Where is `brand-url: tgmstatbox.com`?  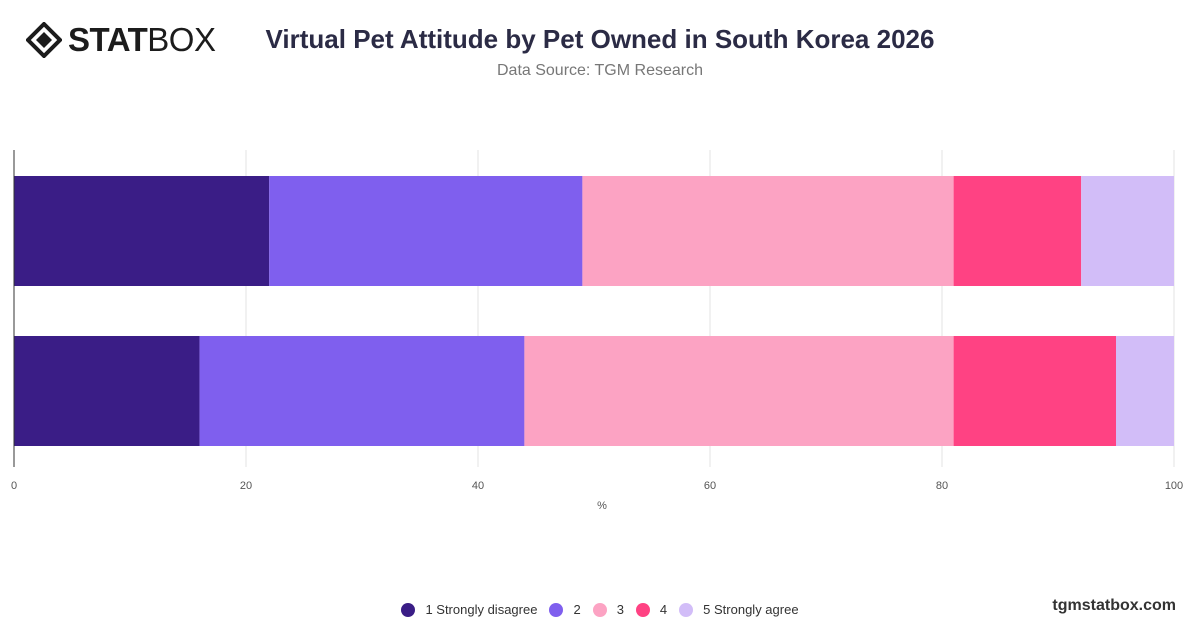 brand-url: tgmstatbox.com is located at coordinates (1114, 605).